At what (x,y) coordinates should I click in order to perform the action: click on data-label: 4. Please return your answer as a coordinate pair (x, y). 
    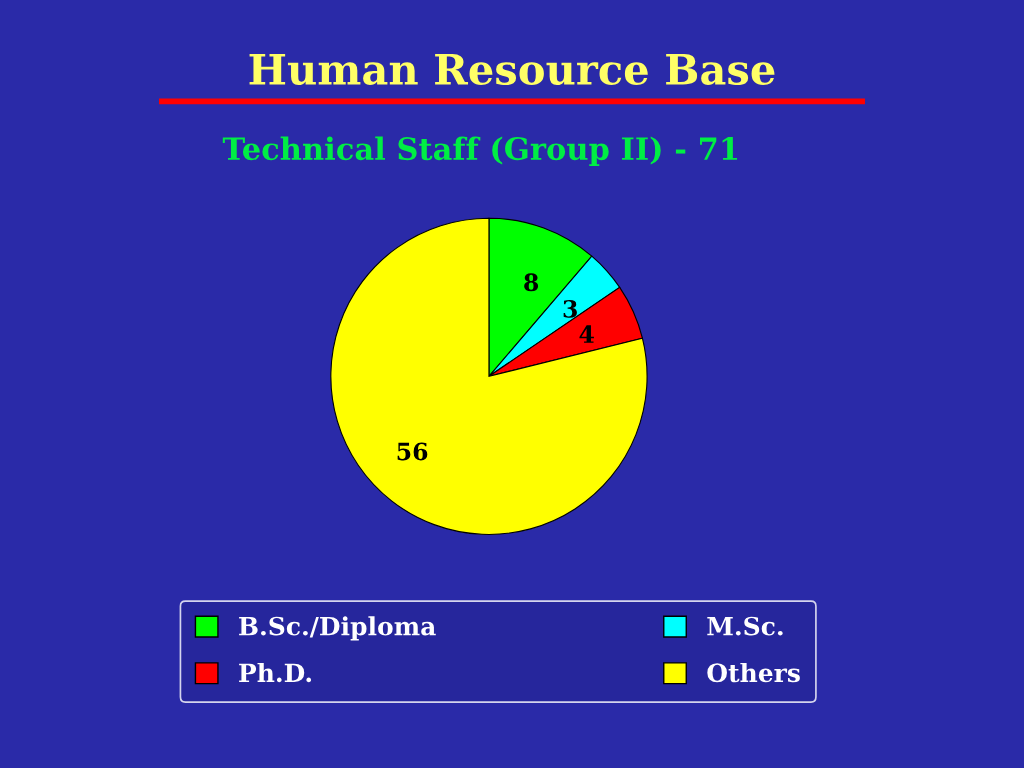
    Looking at the image, I should click on (586, 334).